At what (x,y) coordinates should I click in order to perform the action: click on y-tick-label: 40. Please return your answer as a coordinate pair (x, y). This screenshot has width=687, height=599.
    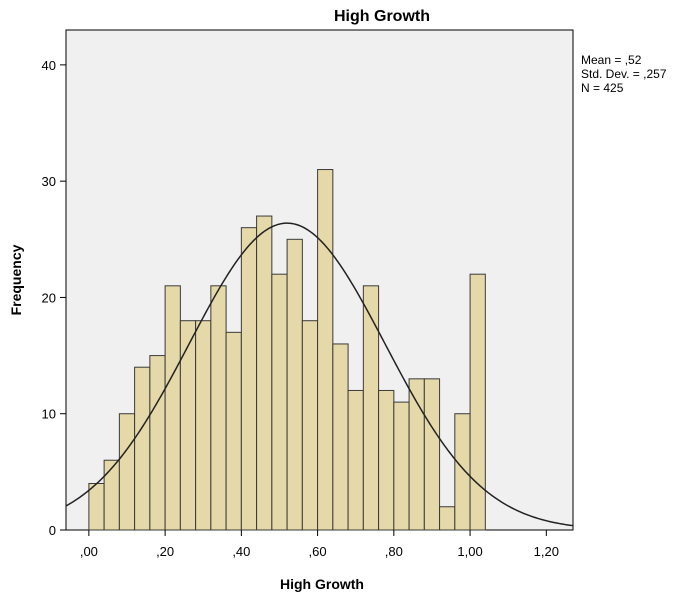
    Looking at the image, I should click on (49, 65).